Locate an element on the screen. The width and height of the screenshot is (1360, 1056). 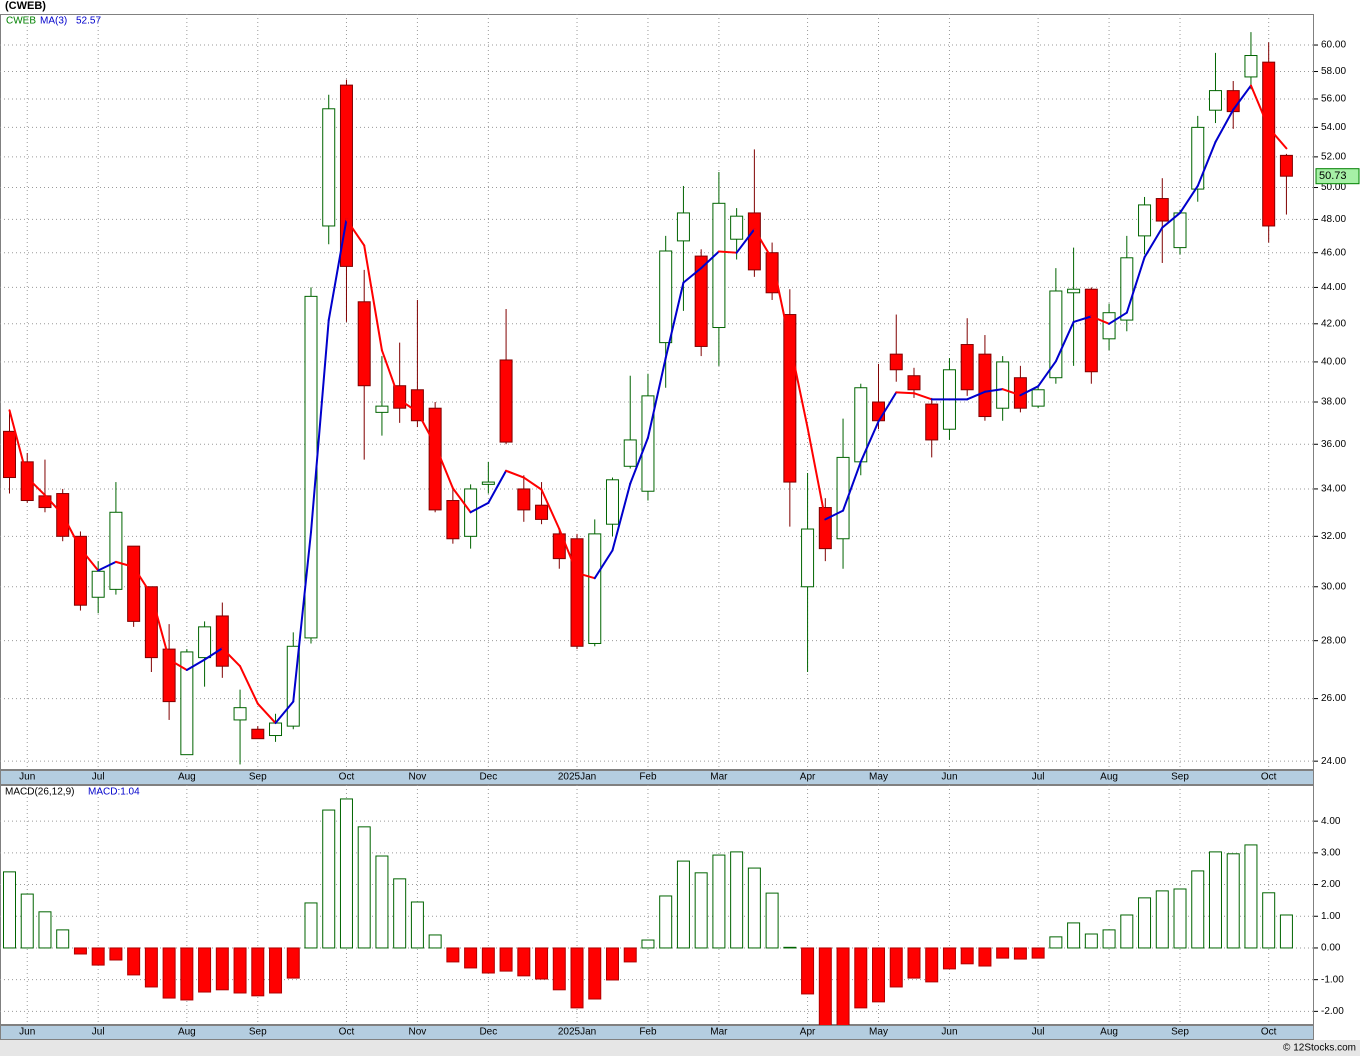
y-tick-label: 54.00 is located at coordinates (1333, 127).